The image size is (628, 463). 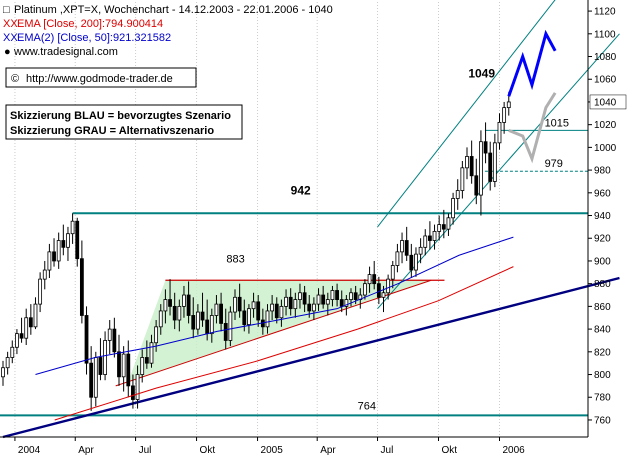 What do you see at coordinates (466, 114) in the screenshot?
I see `trendline-channel-upper` at bounding box center [466, 114].